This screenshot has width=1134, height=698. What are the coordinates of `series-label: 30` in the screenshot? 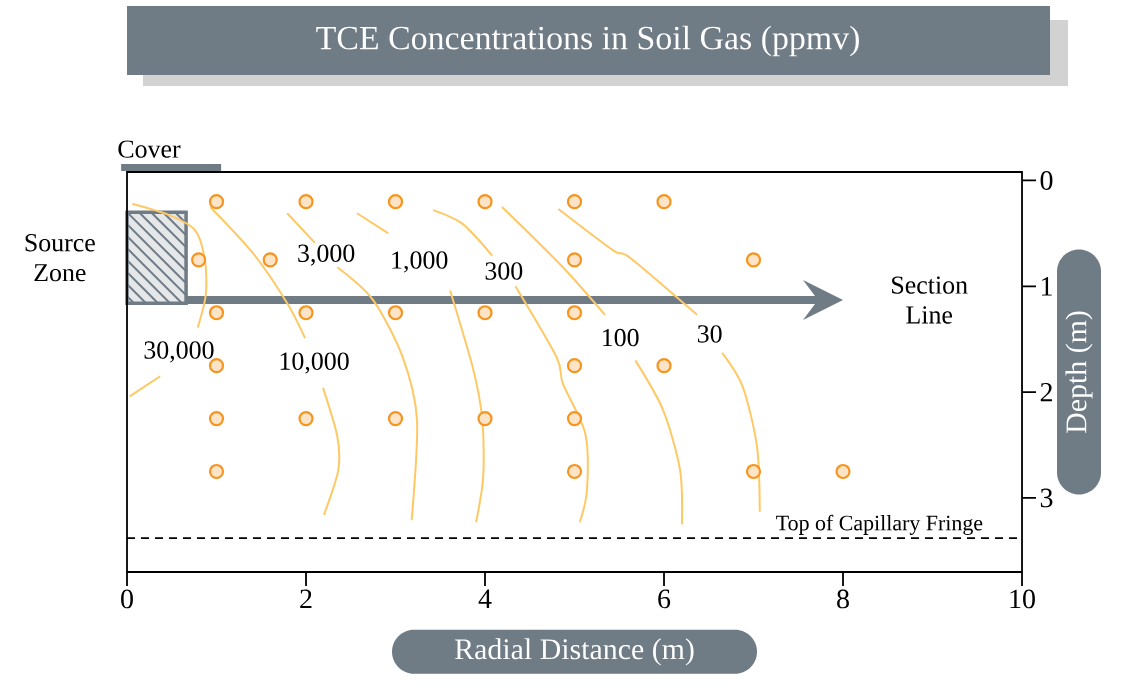 It's located at (709, 334).